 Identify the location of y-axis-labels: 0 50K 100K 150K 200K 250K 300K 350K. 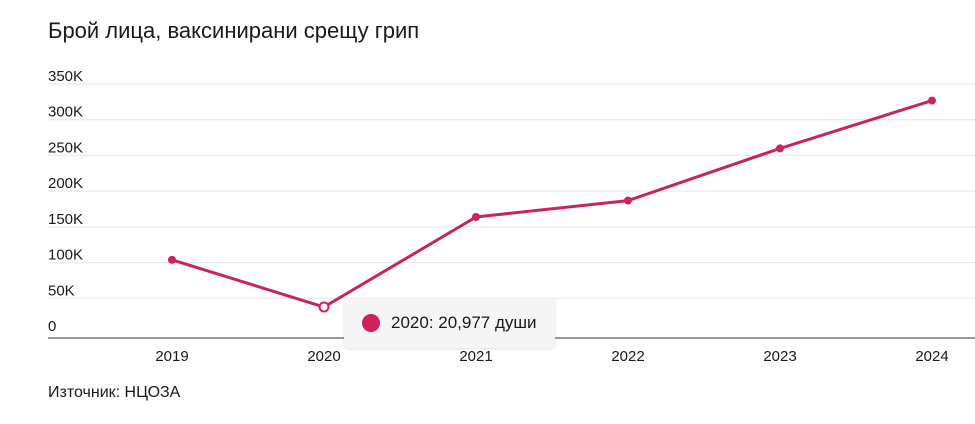
(65, 201).